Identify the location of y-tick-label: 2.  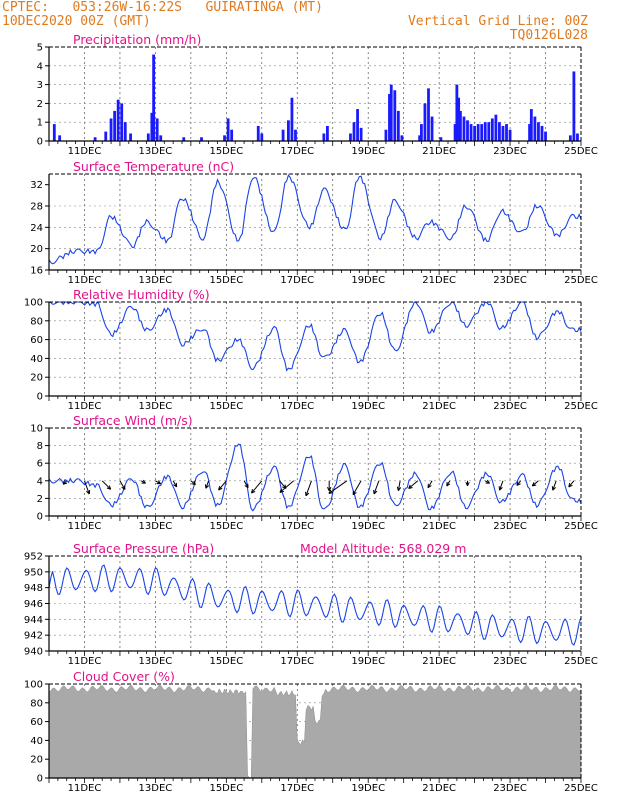
(40, 104).